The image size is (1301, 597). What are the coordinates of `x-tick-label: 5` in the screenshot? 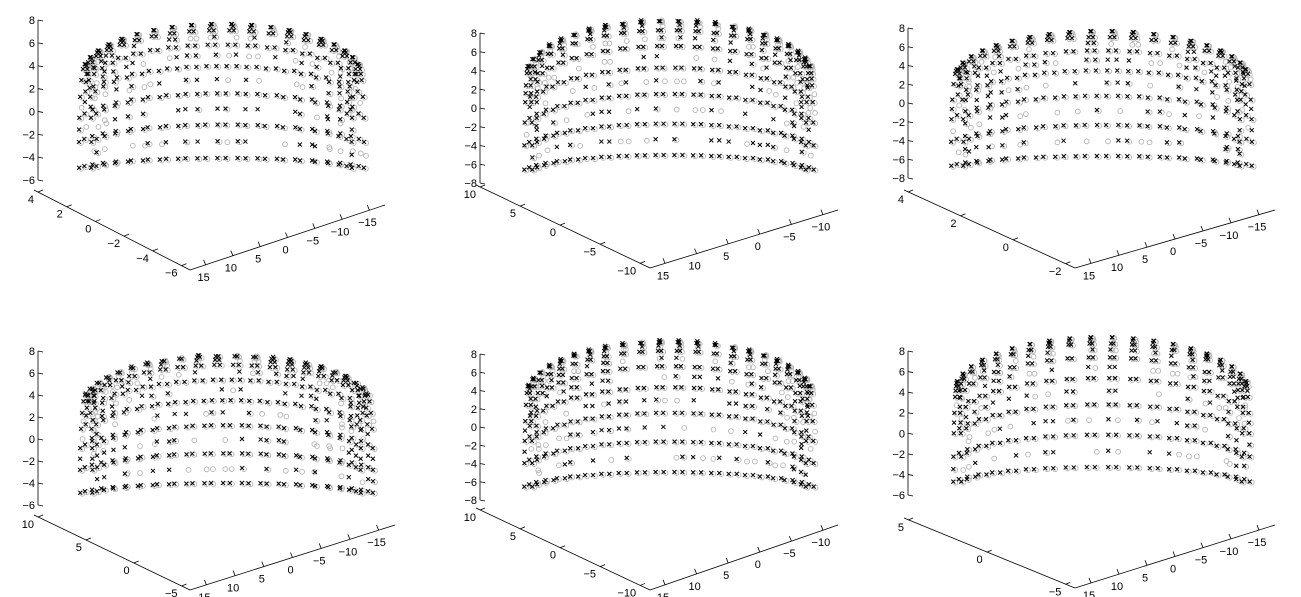 It's located at (726, 576).